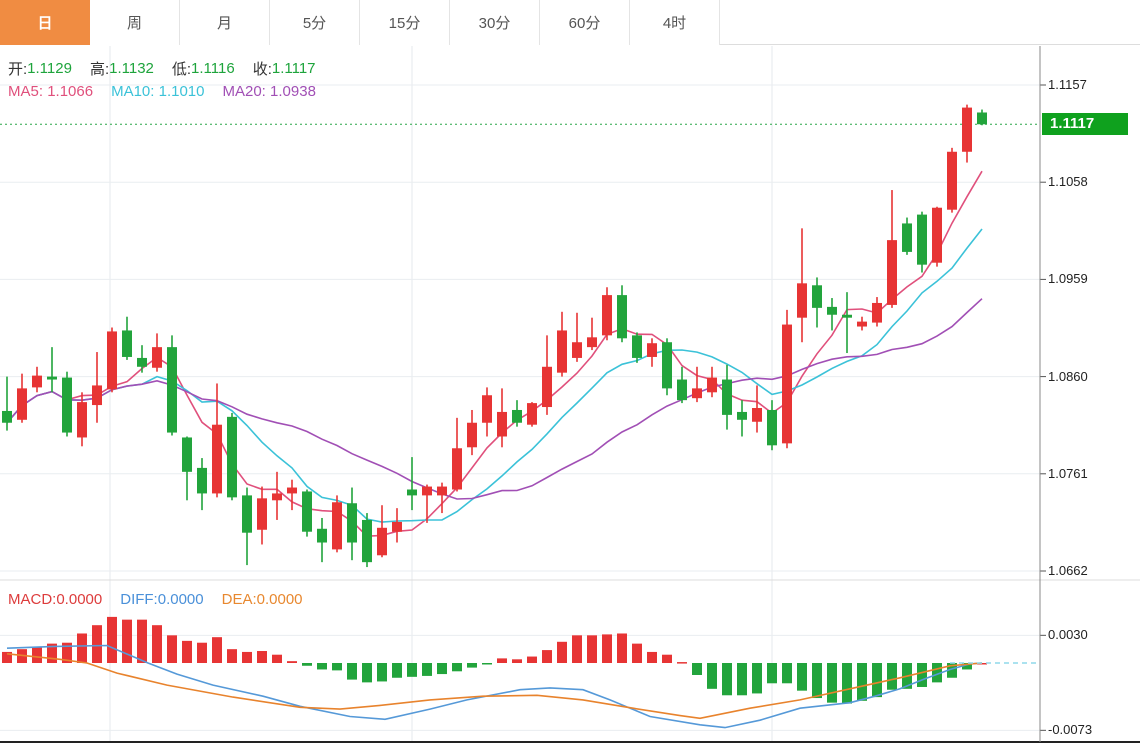  I want to click on tab-4时: 4时, so click(675, 22).